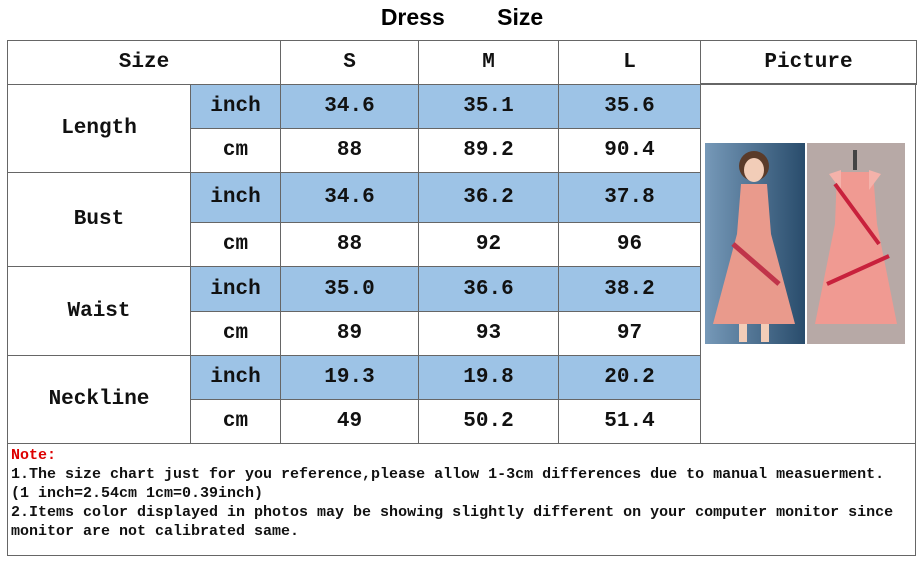 This screenshot has height=570, width=924. I want to click on header-cell: Picture, so click(808, 62).